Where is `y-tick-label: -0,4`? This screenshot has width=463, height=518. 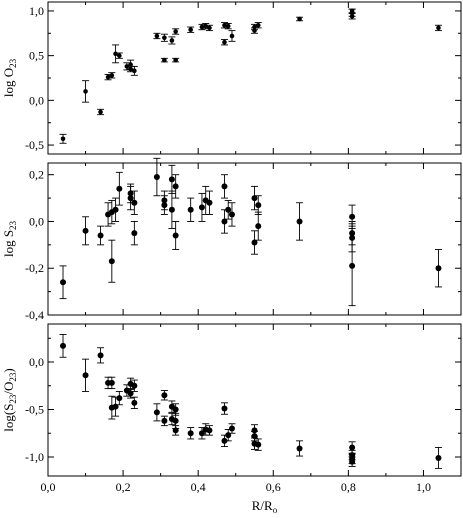 y-tick-label: -0,4 is located at coordinates (34, 315).